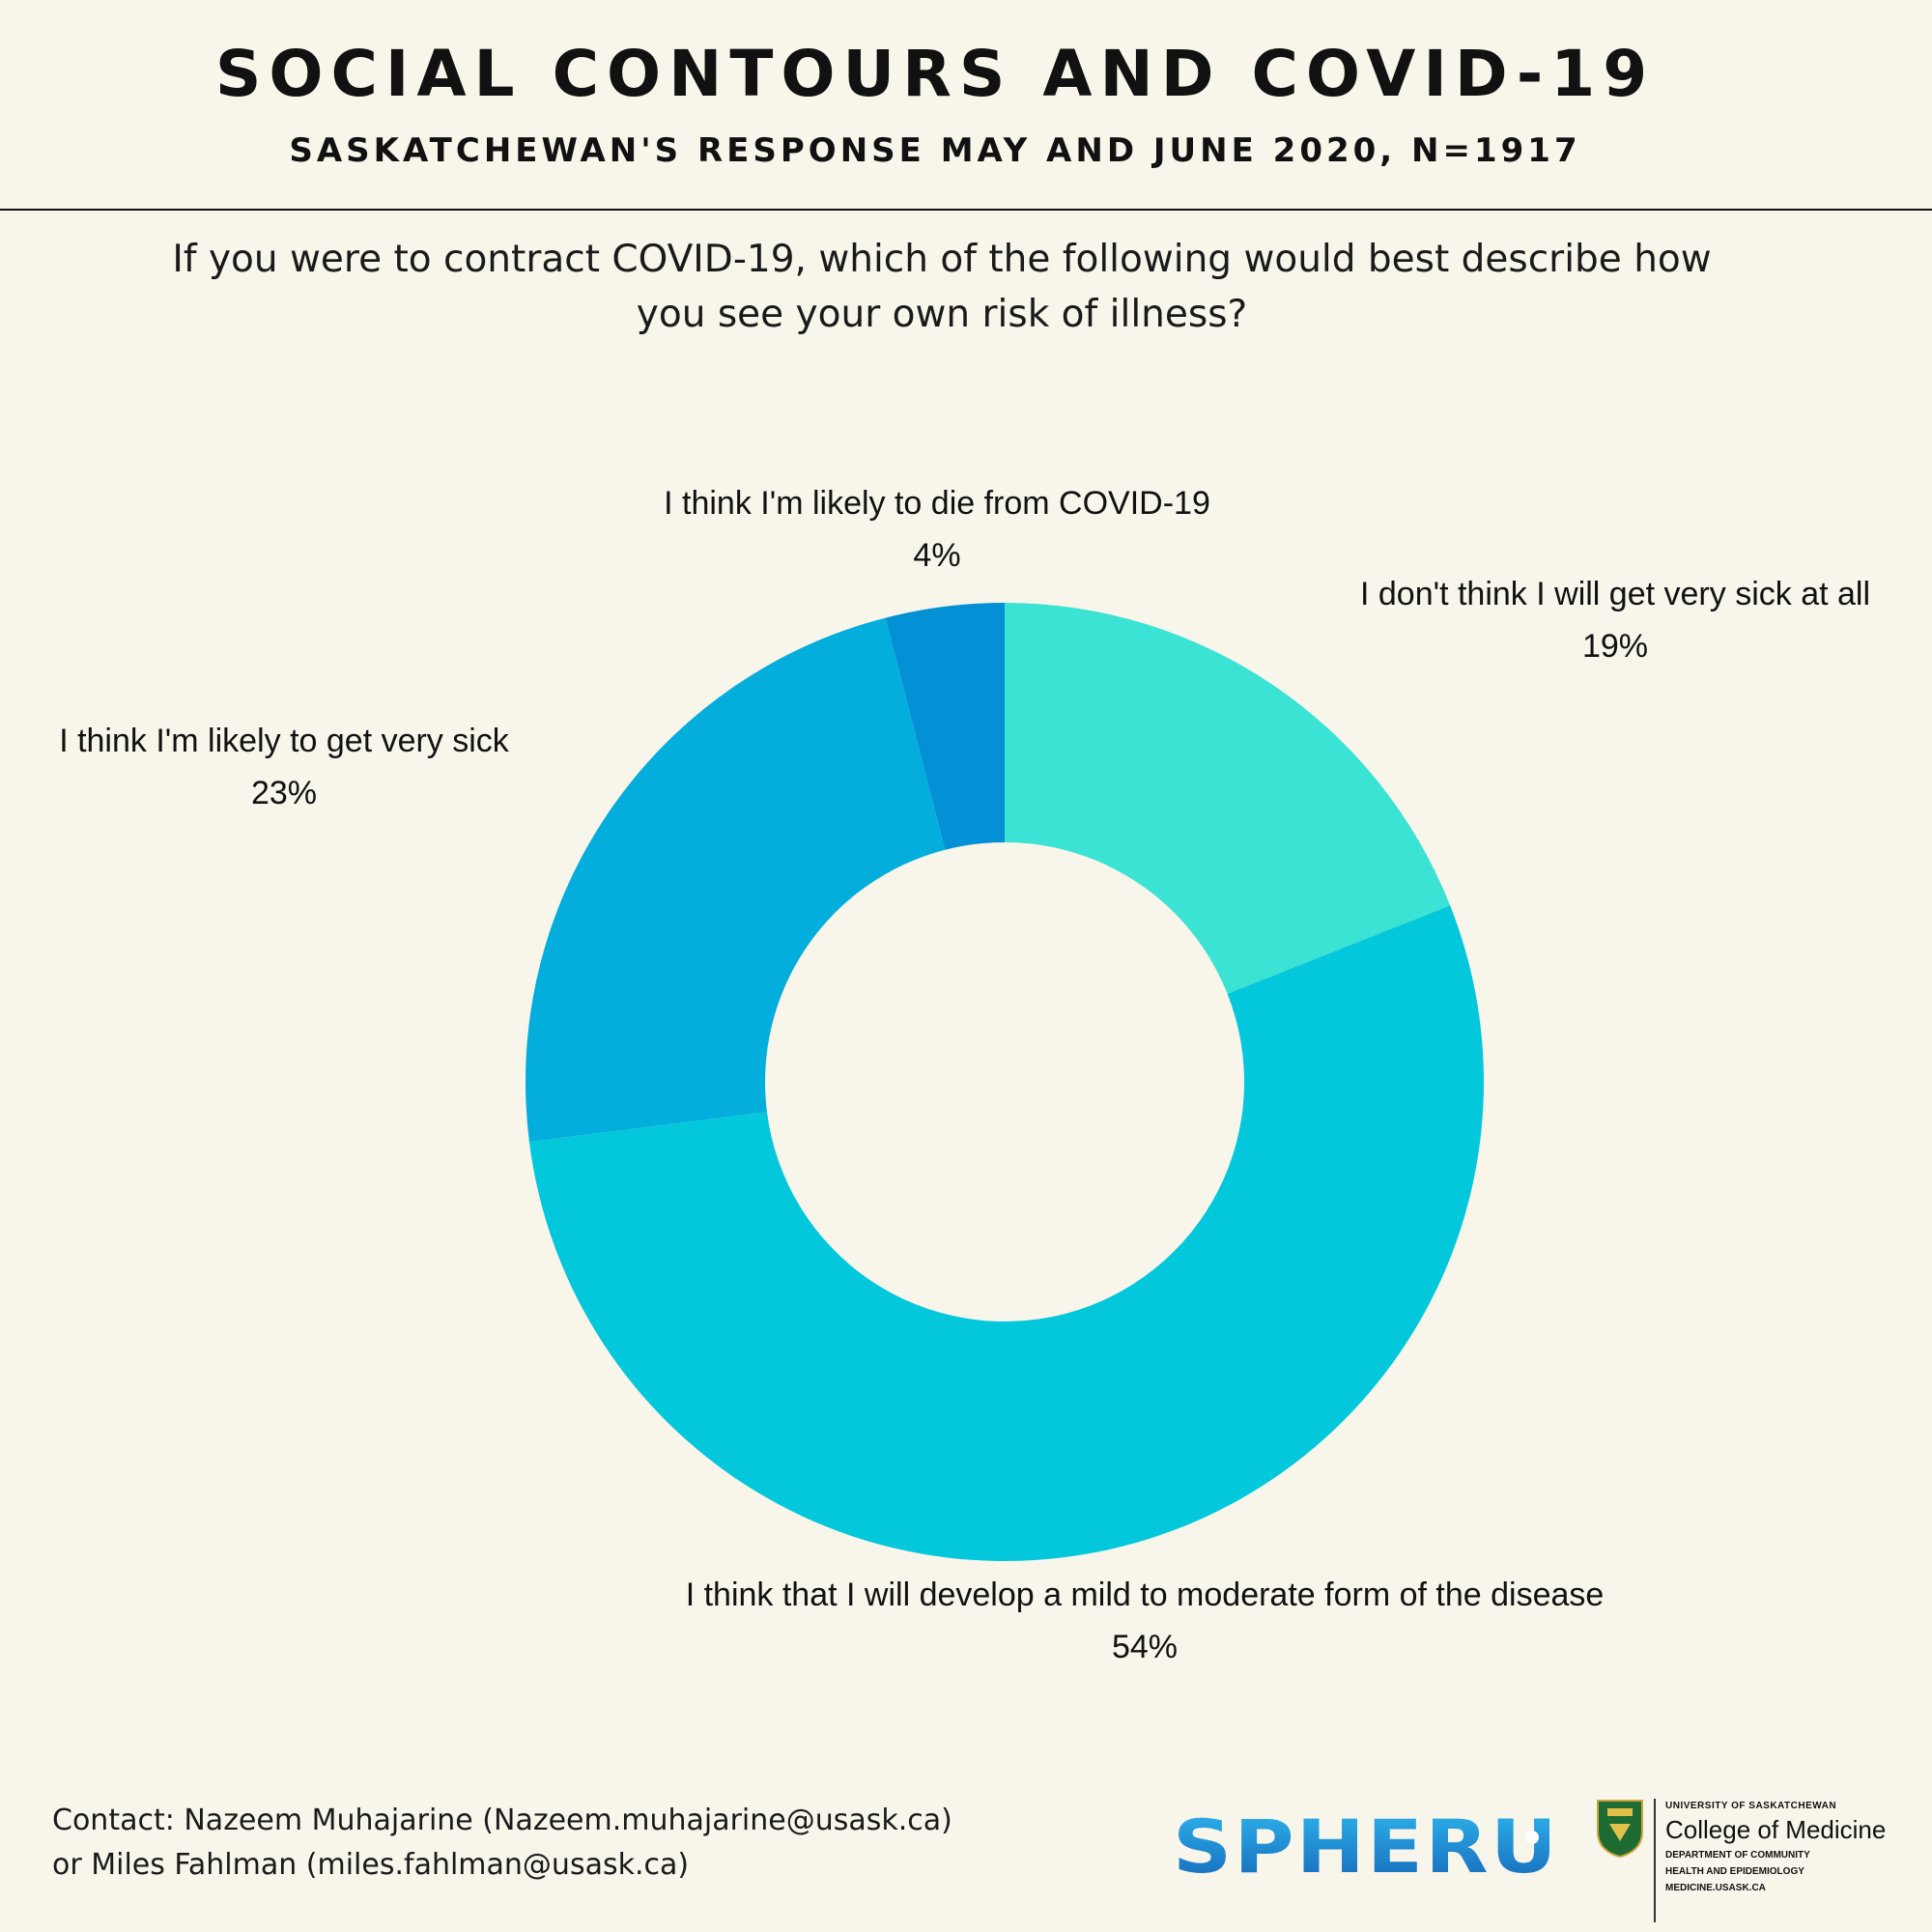  I want to click on category-label: I think I'm likely to get very sick, so click(284, 741).